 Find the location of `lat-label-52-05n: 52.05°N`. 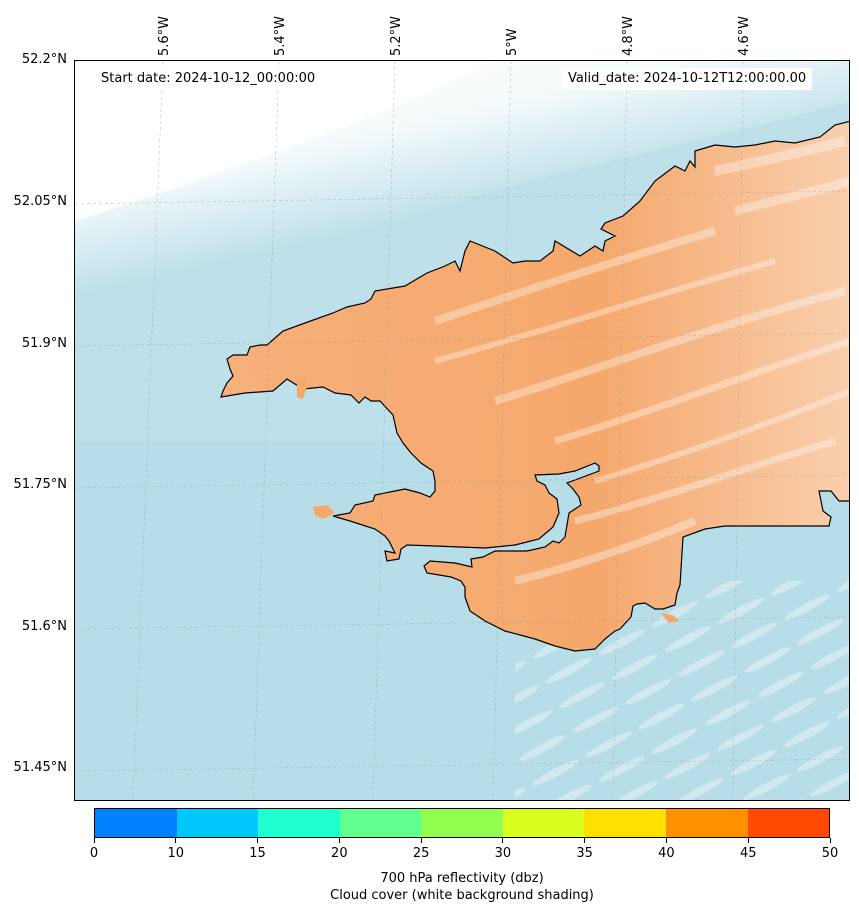

lat-label-52-05n: 52.05°N is located at coordinates (40, 201).